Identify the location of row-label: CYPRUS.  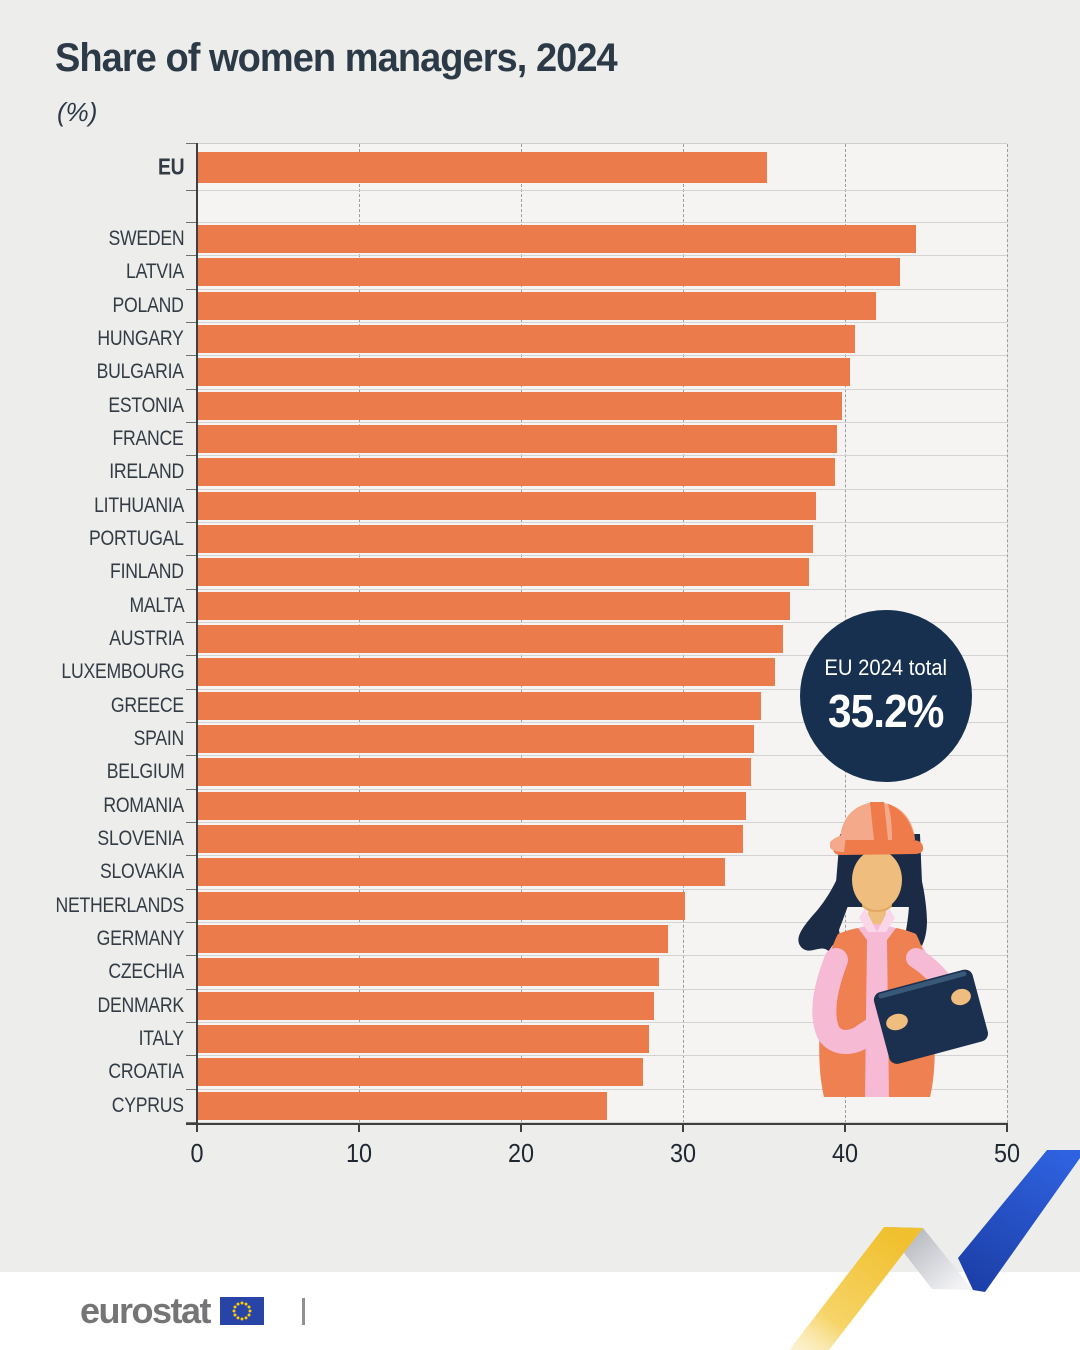
(147, 1105).